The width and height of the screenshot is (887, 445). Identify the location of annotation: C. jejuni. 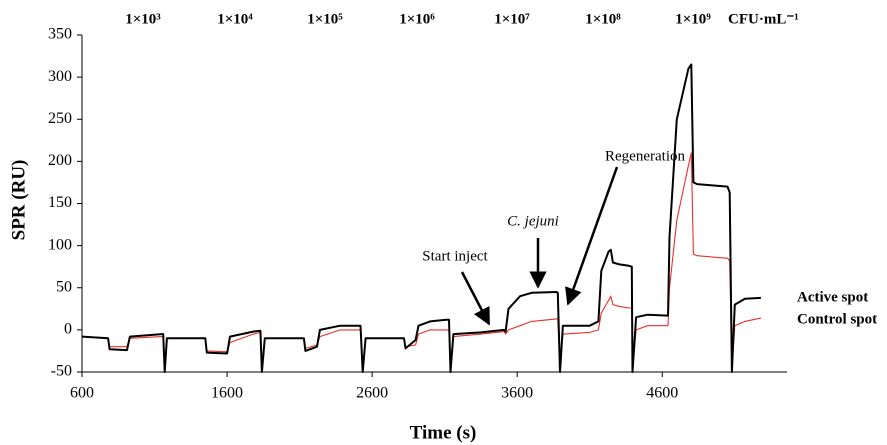
(533, 221).